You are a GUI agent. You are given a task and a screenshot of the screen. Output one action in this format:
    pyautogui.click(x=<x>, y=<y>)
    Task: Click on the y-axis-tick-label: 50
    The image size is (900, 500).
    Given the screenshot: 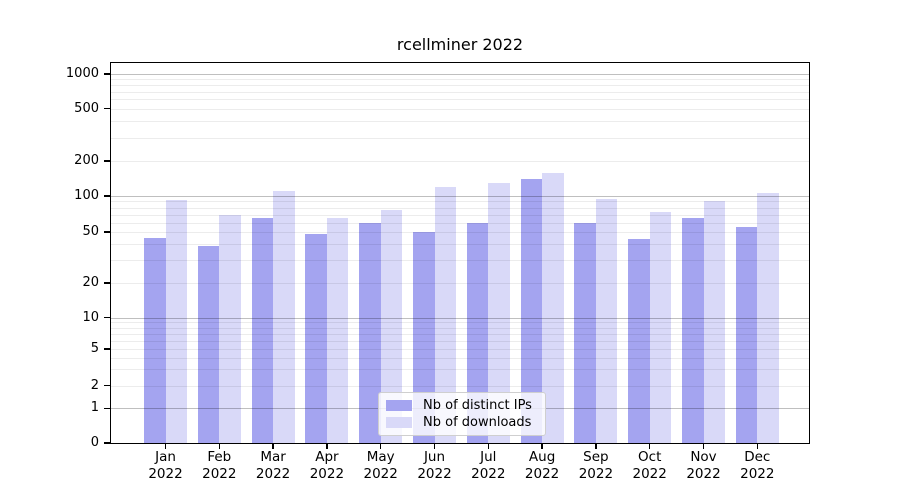 What is the action you would take?
    pyautogui.click(x=90, y=231)
    